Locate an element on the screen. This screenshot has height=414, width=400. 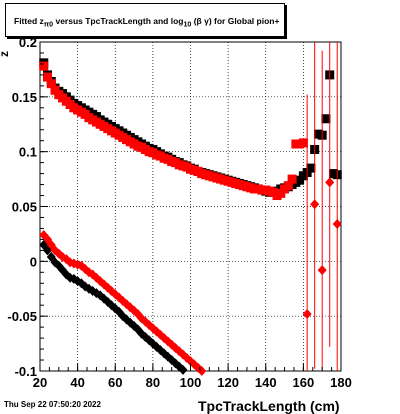
x-tick-label: 40 is located at coordinates (77, 382).